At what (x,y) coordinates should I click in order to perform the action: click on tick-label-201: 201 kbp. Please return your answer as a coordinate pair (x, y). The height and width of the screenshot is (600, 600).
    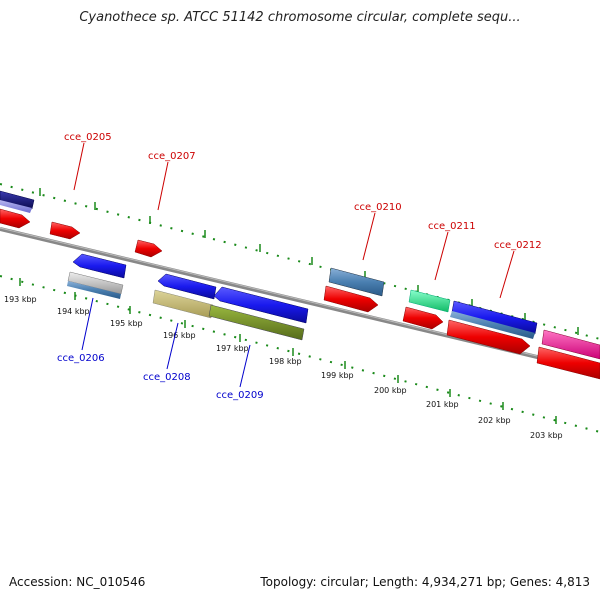
    Looking at the image, I should click on (442, 404).